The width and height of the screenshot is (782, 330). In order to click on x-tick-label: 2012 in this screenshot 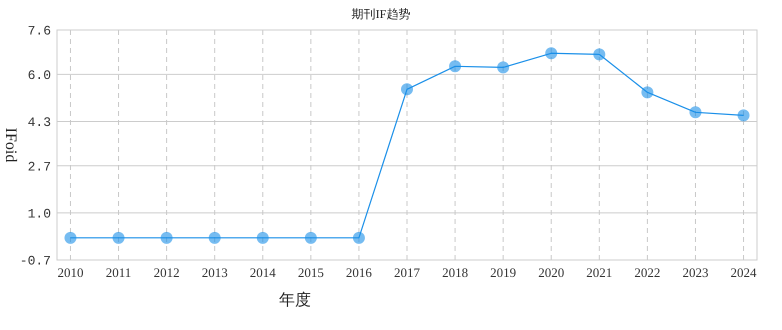, I will do `click(167, 272)`.